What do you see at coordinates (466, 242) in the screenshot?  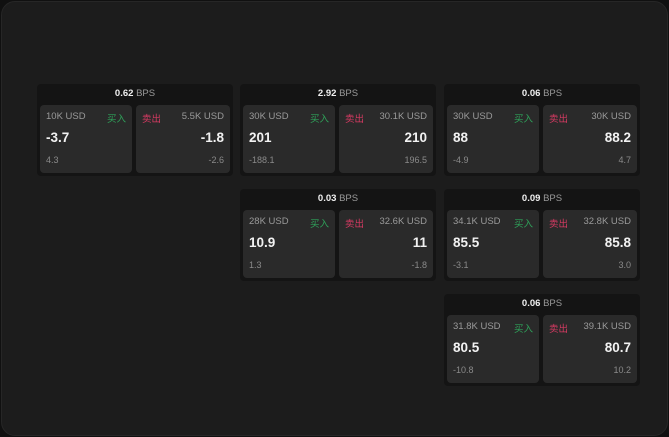 I see `buy-price: 85.5` at bounding box center [466, 242].